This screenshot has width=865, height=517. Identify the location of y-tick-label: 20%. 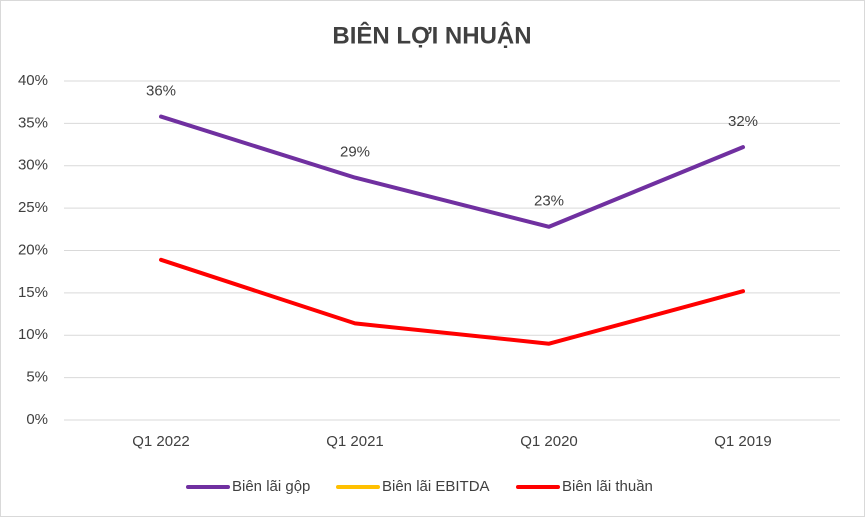
(33, 249).